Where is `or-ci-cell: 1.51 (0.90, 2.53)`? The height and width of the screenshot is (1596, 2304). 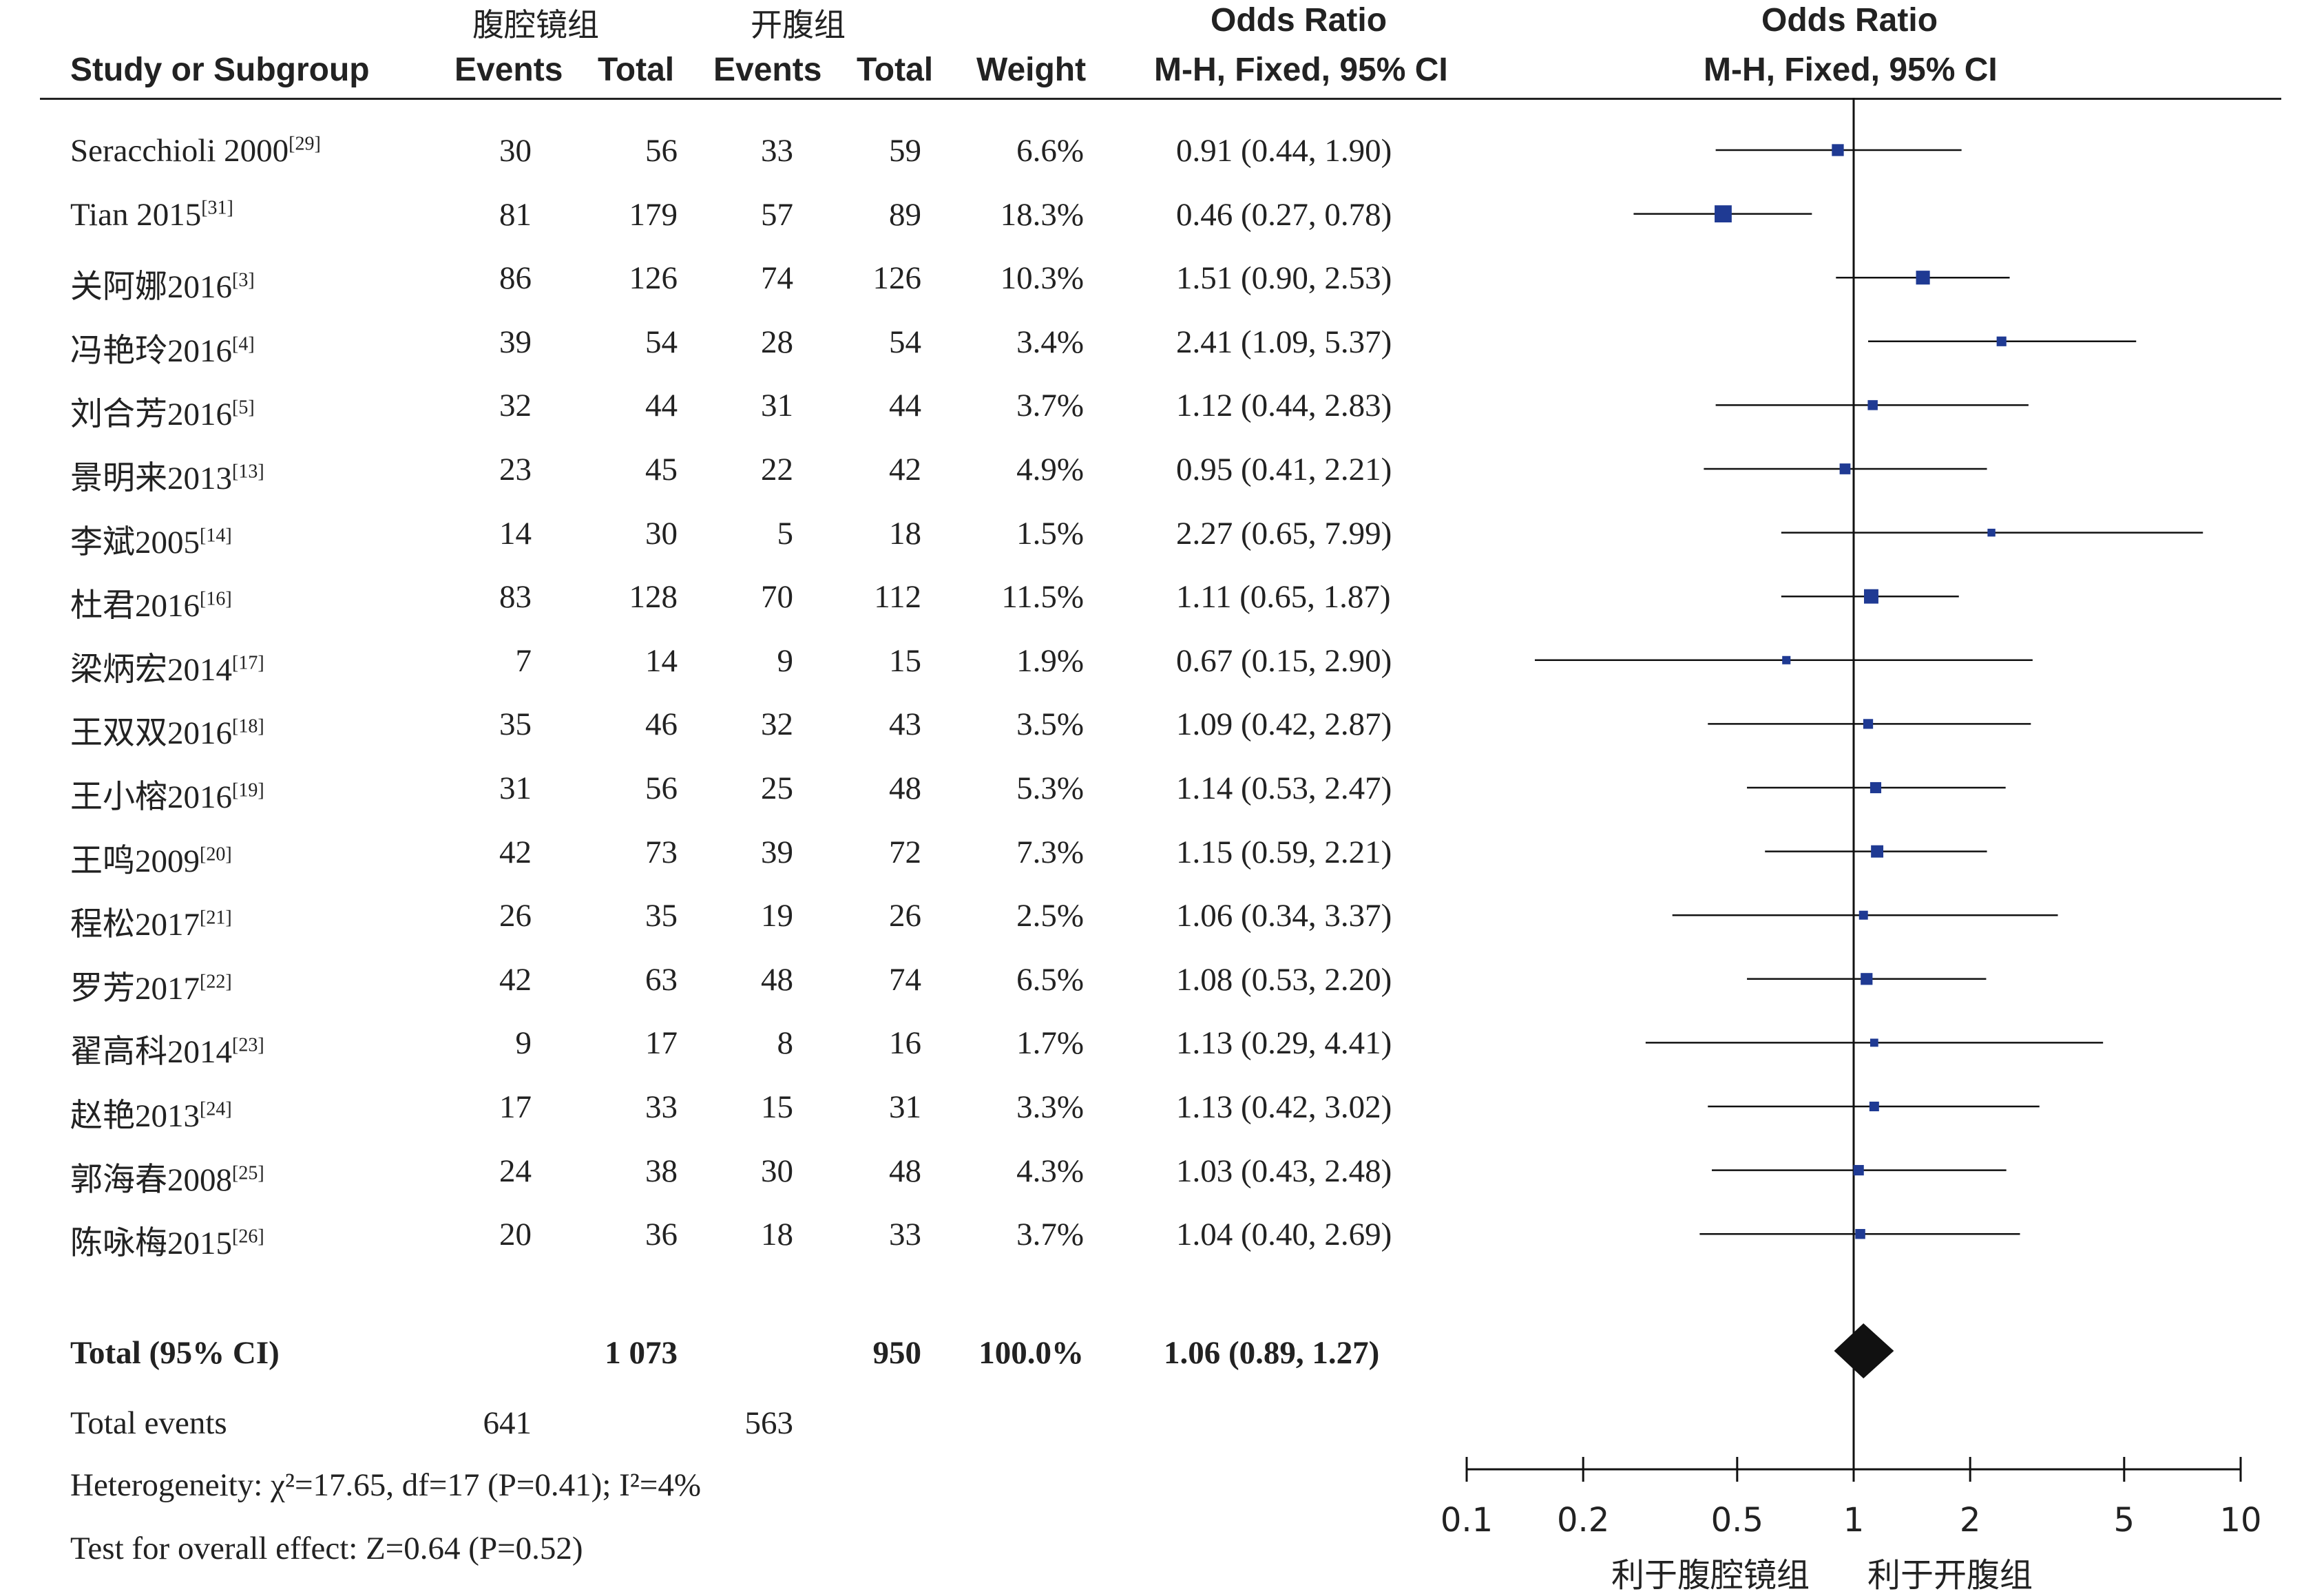
or-ci-cell: 1.51 (0.90, 2.53) is located at coordinates (1284, 278).